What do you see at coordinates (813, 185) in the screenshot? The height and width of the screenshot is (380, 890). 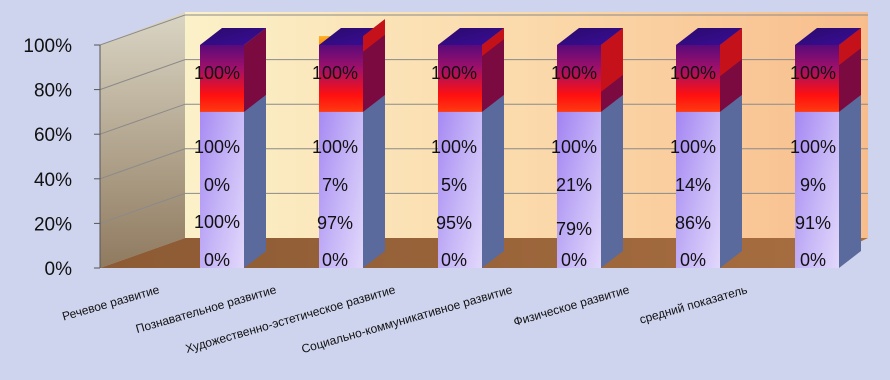 I see `data-label-orange: 9%` at bounding box center [813, 185].